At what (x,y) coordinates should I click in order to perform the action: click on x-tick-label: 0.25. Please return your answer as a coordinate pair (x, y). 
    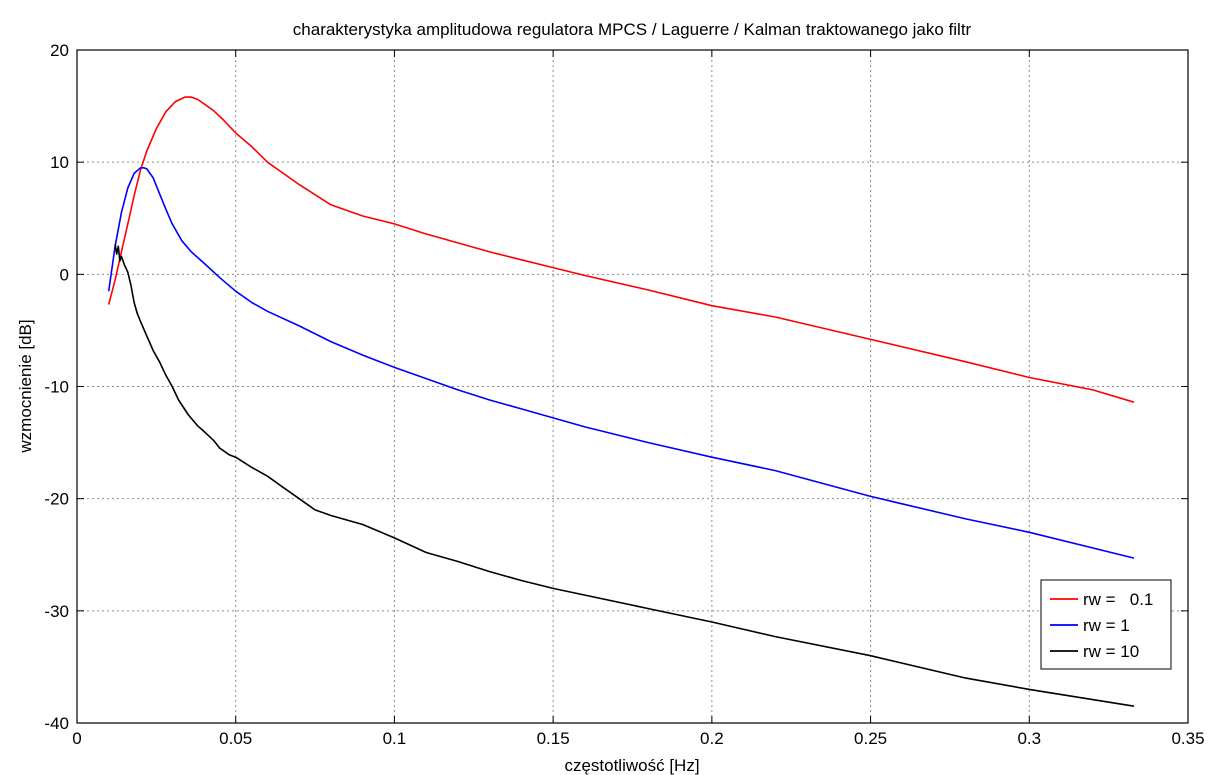
    Looking at the image, I should click on (870, 738).